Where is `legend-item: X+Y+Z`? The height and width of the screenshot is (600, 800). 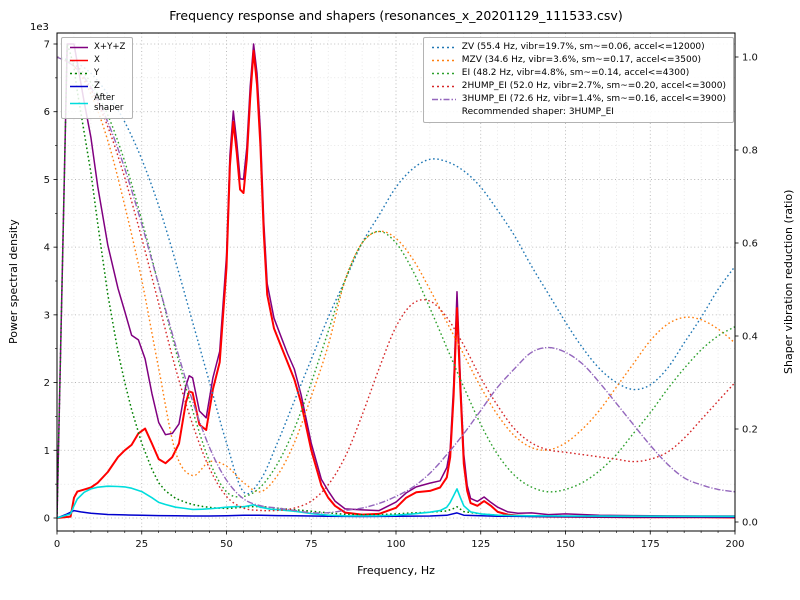
legend-item: X+Y+Z is located at coordinates (97, 47).